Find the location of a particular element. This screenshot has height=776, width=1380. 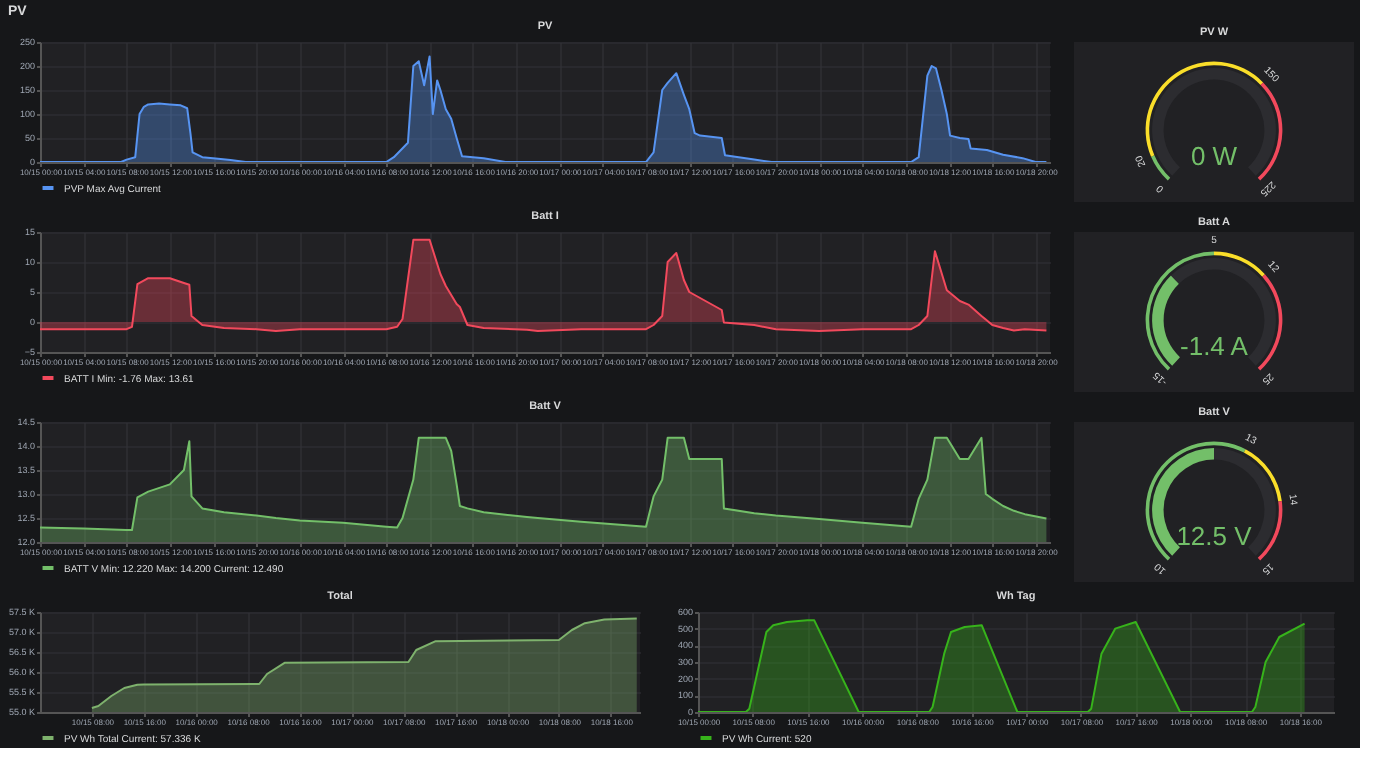

text: -1.4 A is located at coordinates (1214, 346).